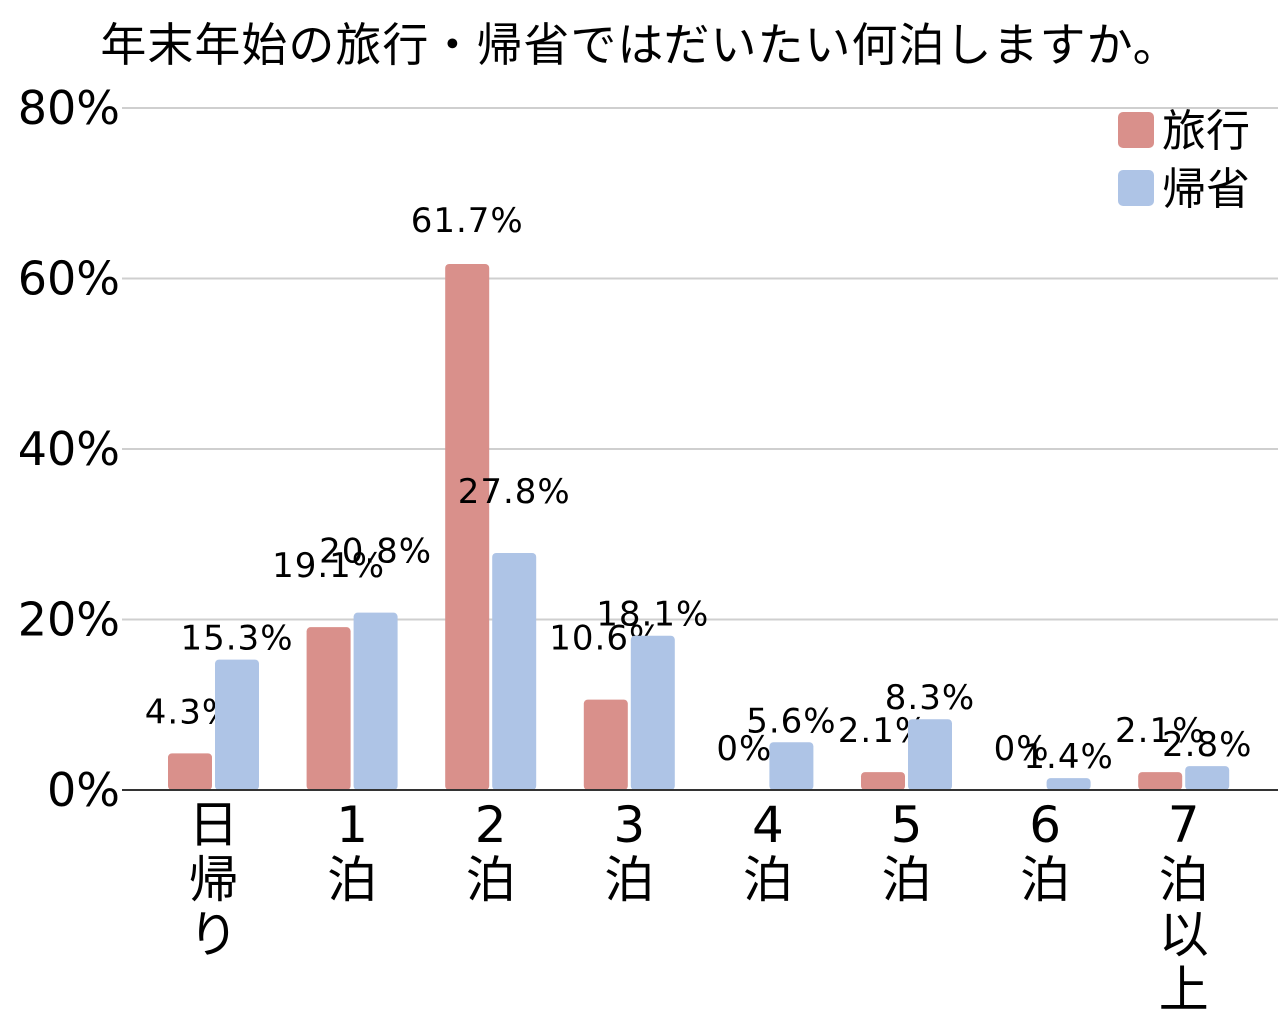 The image size is (1280, 1027). What do you see at coordinates (652, 615) in the screenshot?
I see `data-label-homecoming: 18.1%` at bounding box center [652, 615].